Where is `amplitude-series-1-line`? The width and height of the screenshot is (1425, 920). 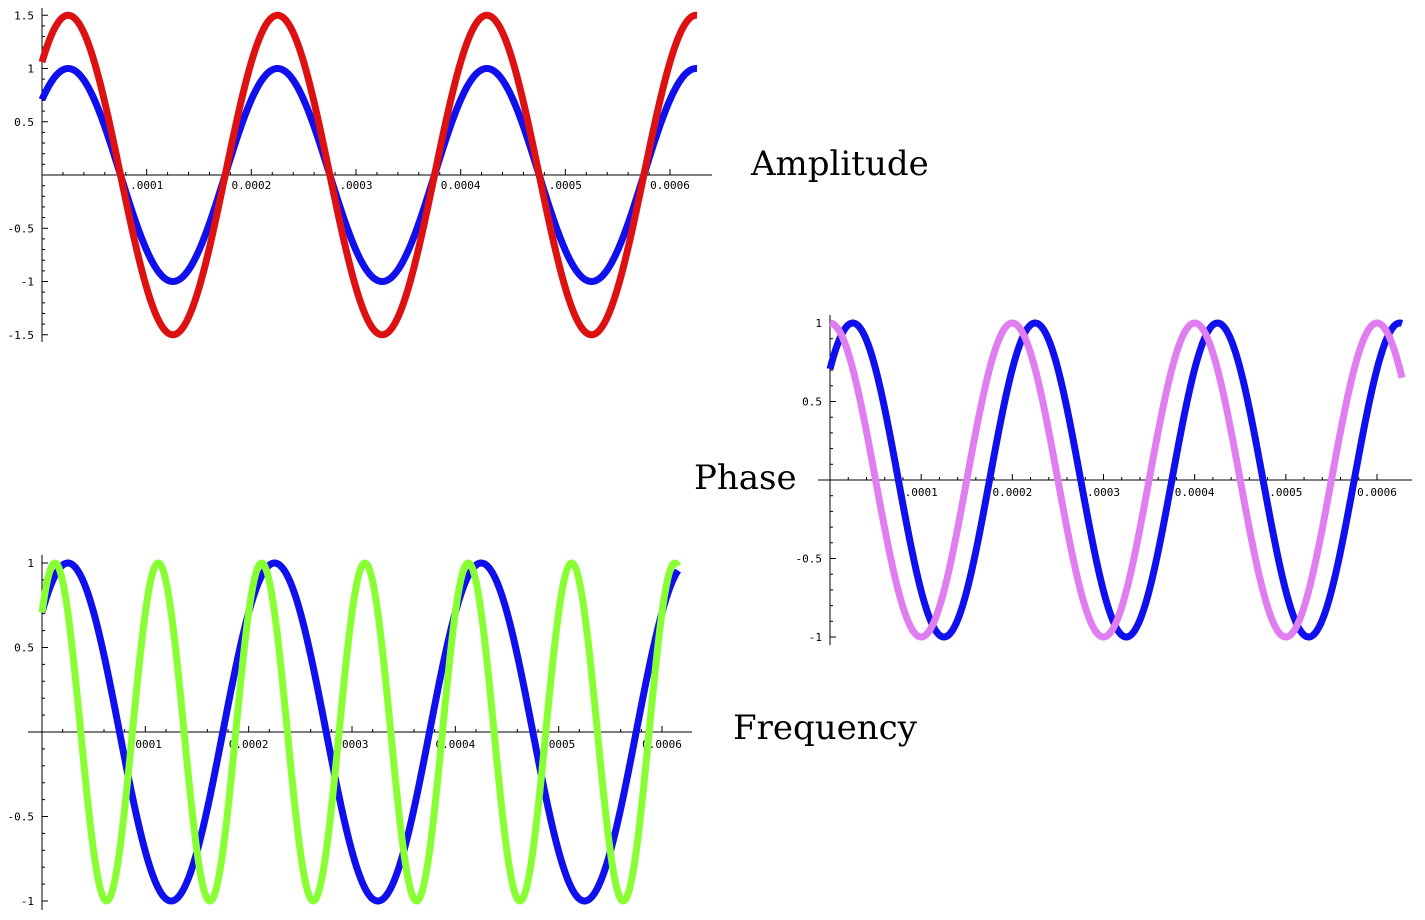
amplitude-series-1-line is located at coordinates (369, 175).